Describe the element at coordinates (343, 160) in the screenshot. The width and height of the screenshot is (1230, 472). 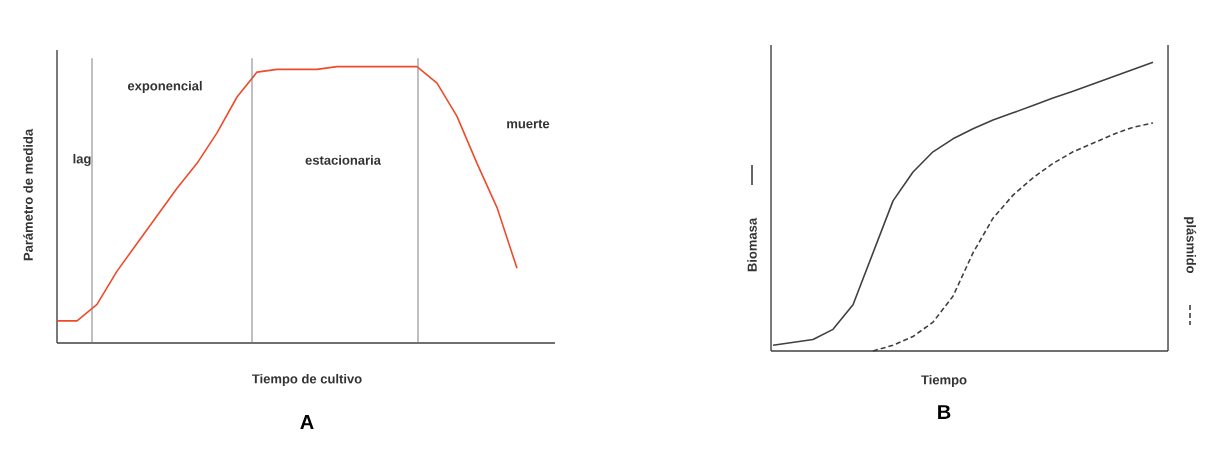
I see `annotation: estacionaria` at that location.